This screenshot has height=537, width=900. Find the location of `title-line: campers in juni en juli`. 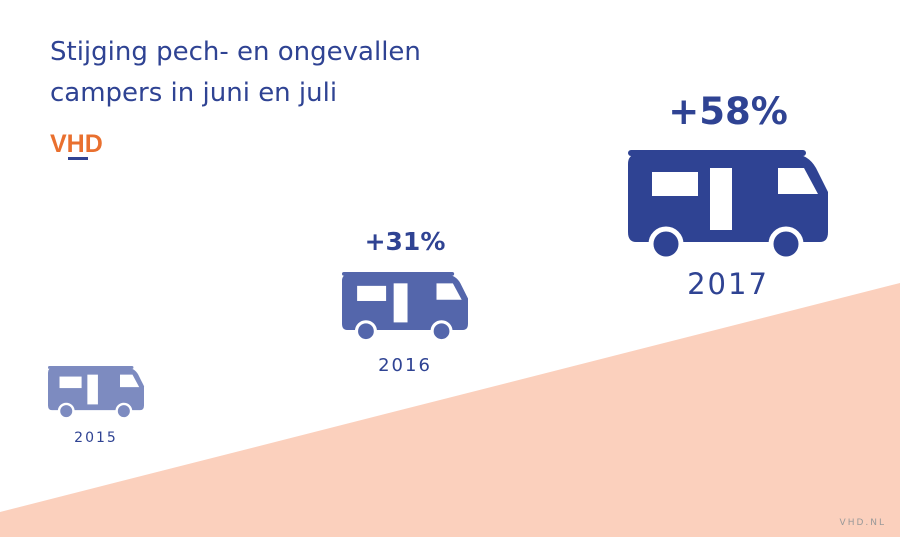

title-line: campers in juni en juli is located at coordinates (193, 93).